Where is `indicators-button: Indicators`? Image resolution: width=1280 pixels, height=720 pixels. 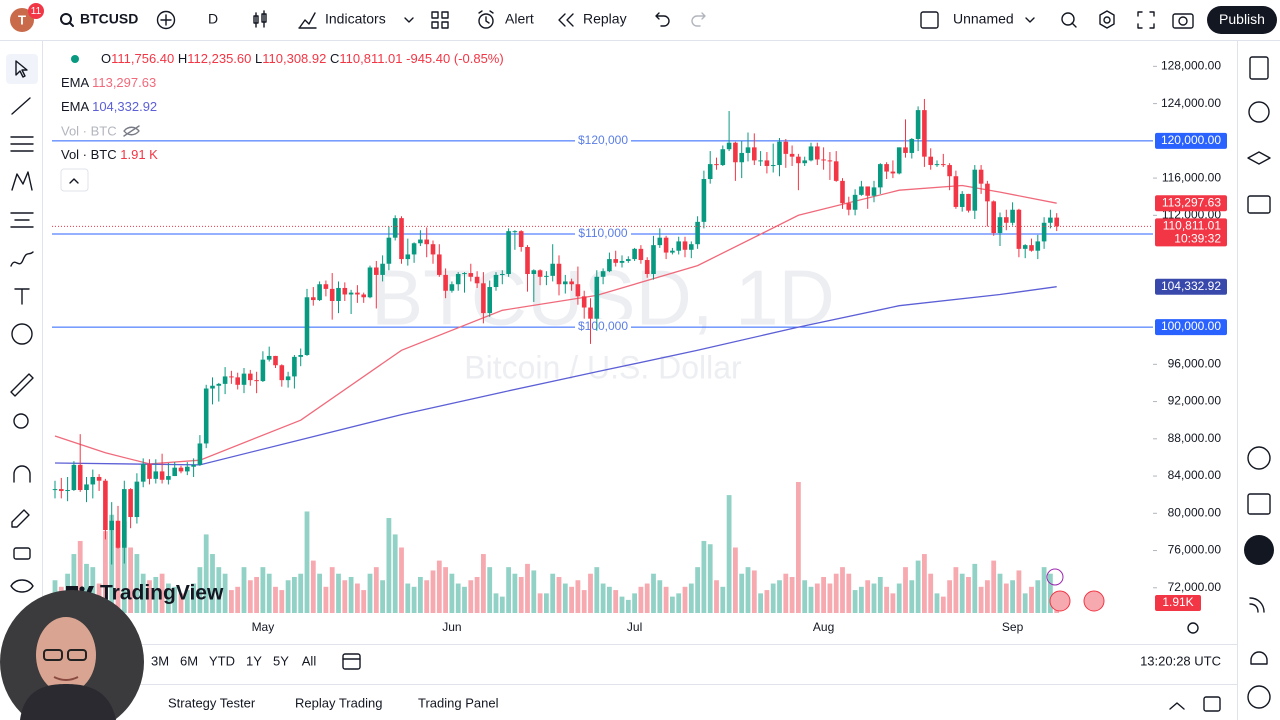
indicators-button: Indicators is located at coordinates (356, 20).